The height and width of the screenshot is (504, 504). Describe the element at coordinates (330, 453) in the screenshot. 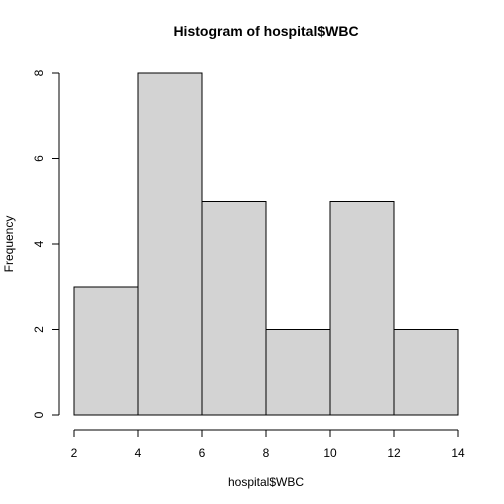

I see `x-axis-tick-label-5: 10` at that location.